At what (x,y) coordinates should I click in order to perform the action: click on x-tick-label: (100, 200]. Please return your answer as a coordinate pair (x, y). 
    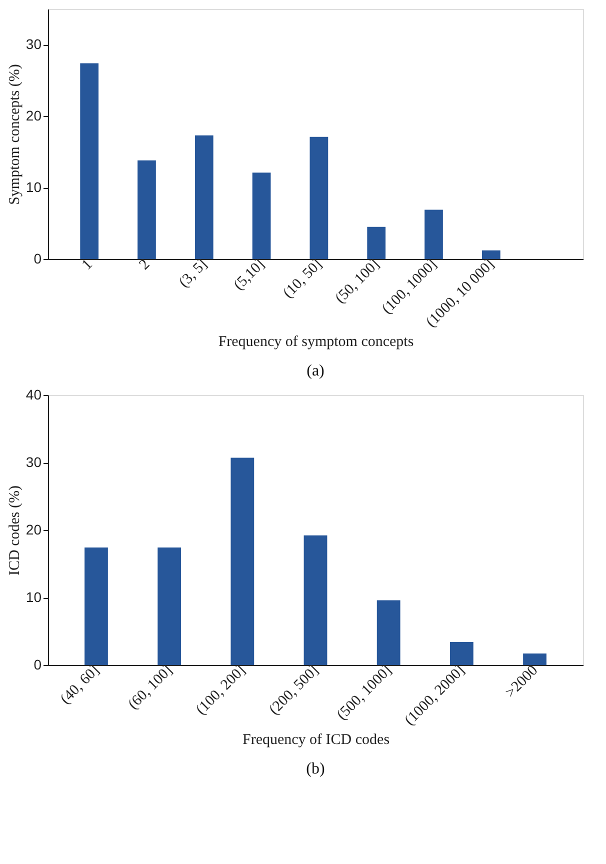
    Looking at the image, I should click on (221, 690).